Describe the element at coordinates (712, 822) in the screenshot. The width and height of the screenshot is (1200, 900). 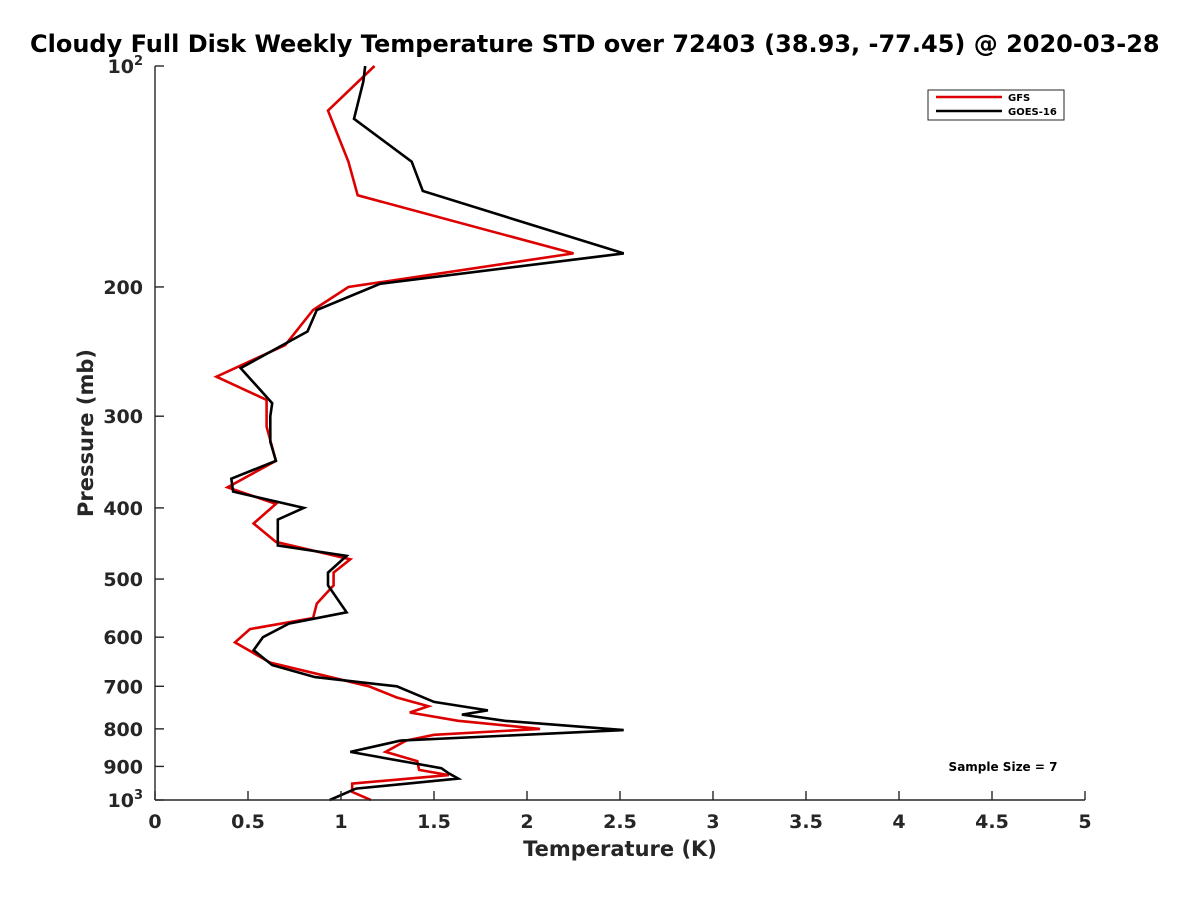
I see `x-tick-label: 3` at that location.